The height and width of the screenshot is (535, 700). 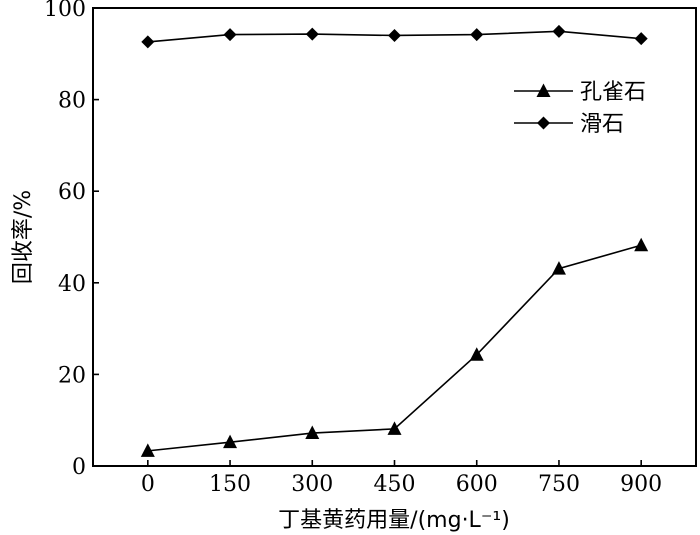 I want to click on x-tick-label-5: 750, so click(x=559, y=484).